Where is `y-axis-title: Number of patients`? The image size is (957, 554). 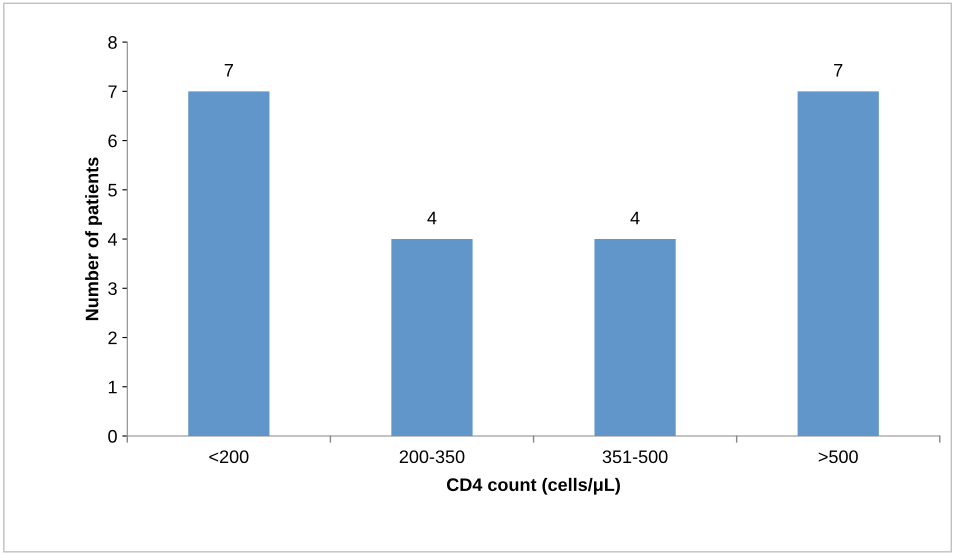
y-axis-title: Number of patients is located at coordinates (93, 239).